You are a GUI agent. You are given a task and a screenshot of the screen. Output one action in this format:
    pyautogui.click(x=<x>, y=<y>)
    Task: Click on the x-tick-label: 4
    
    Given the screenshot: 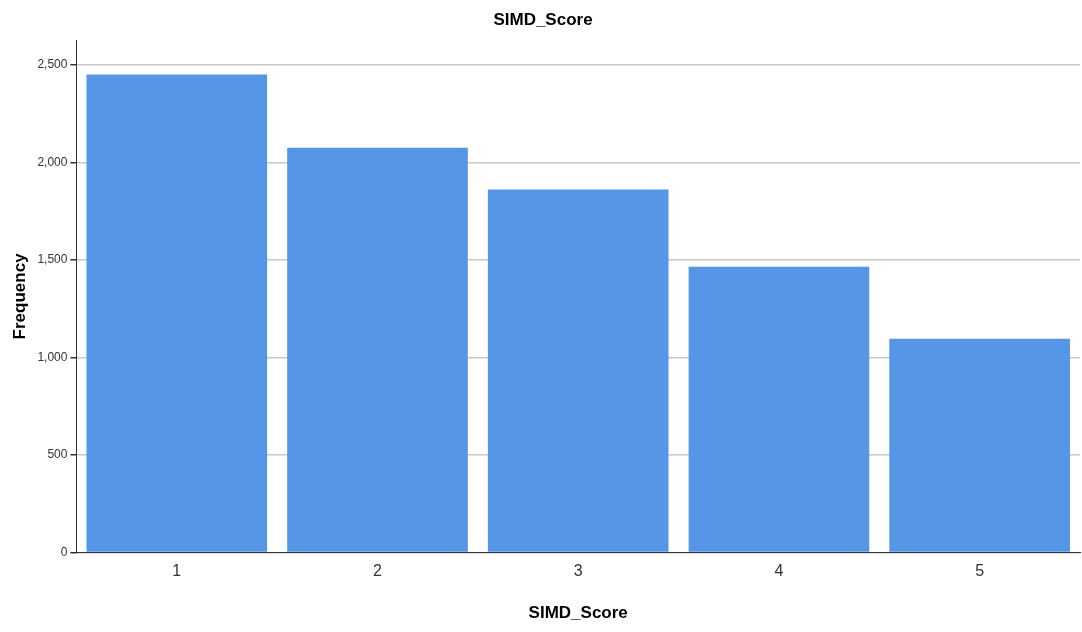 What is the action you would take?
    pyautogui.click(x=779, y=571)
    